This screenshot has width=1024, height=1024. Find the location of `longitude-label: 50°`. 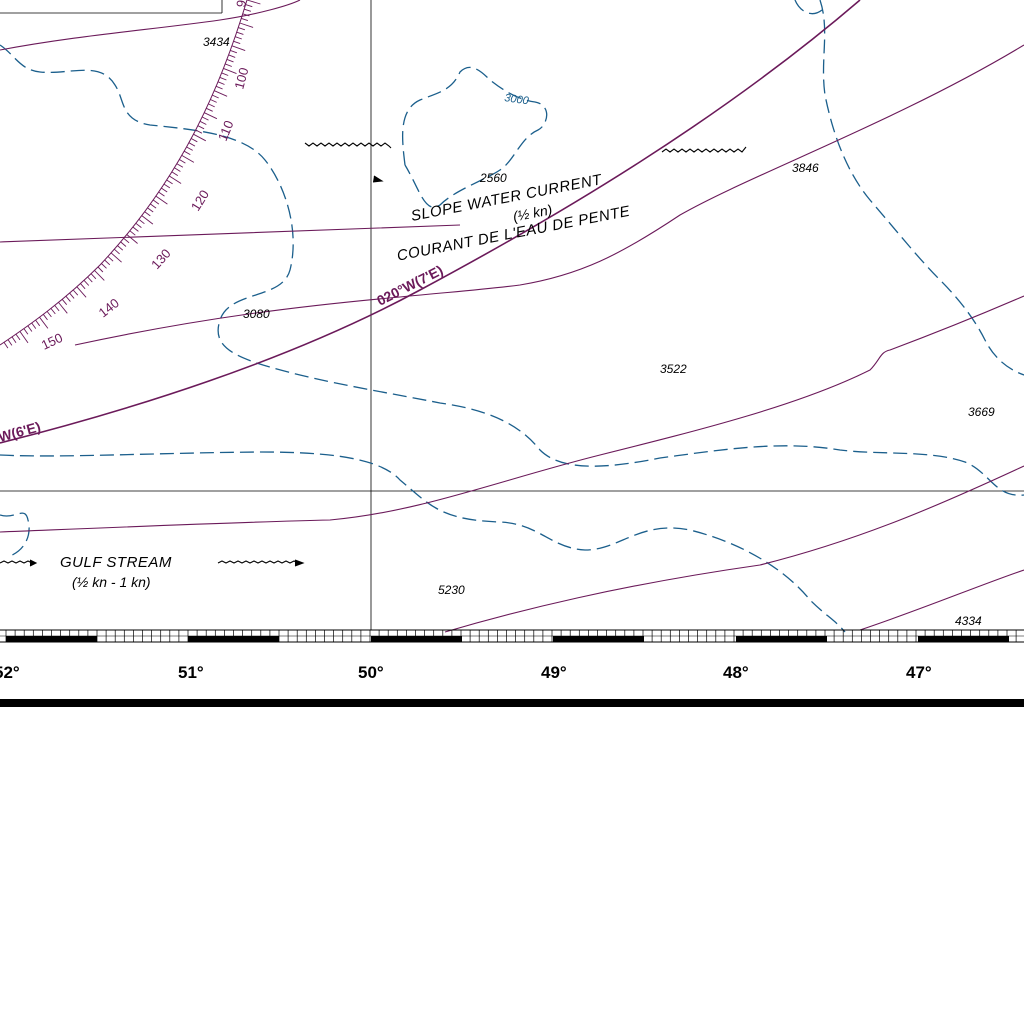

longitude-label: 50° is located at coordinates (371, 672).